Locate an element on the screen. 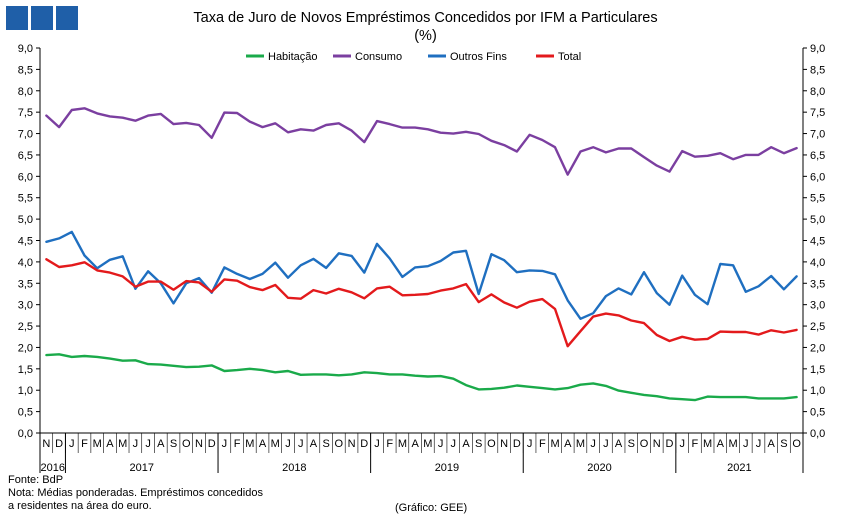 This screenshot has height=523, width=851. y-tick-label-right: 7,0 is located at coordinates (817, 135).